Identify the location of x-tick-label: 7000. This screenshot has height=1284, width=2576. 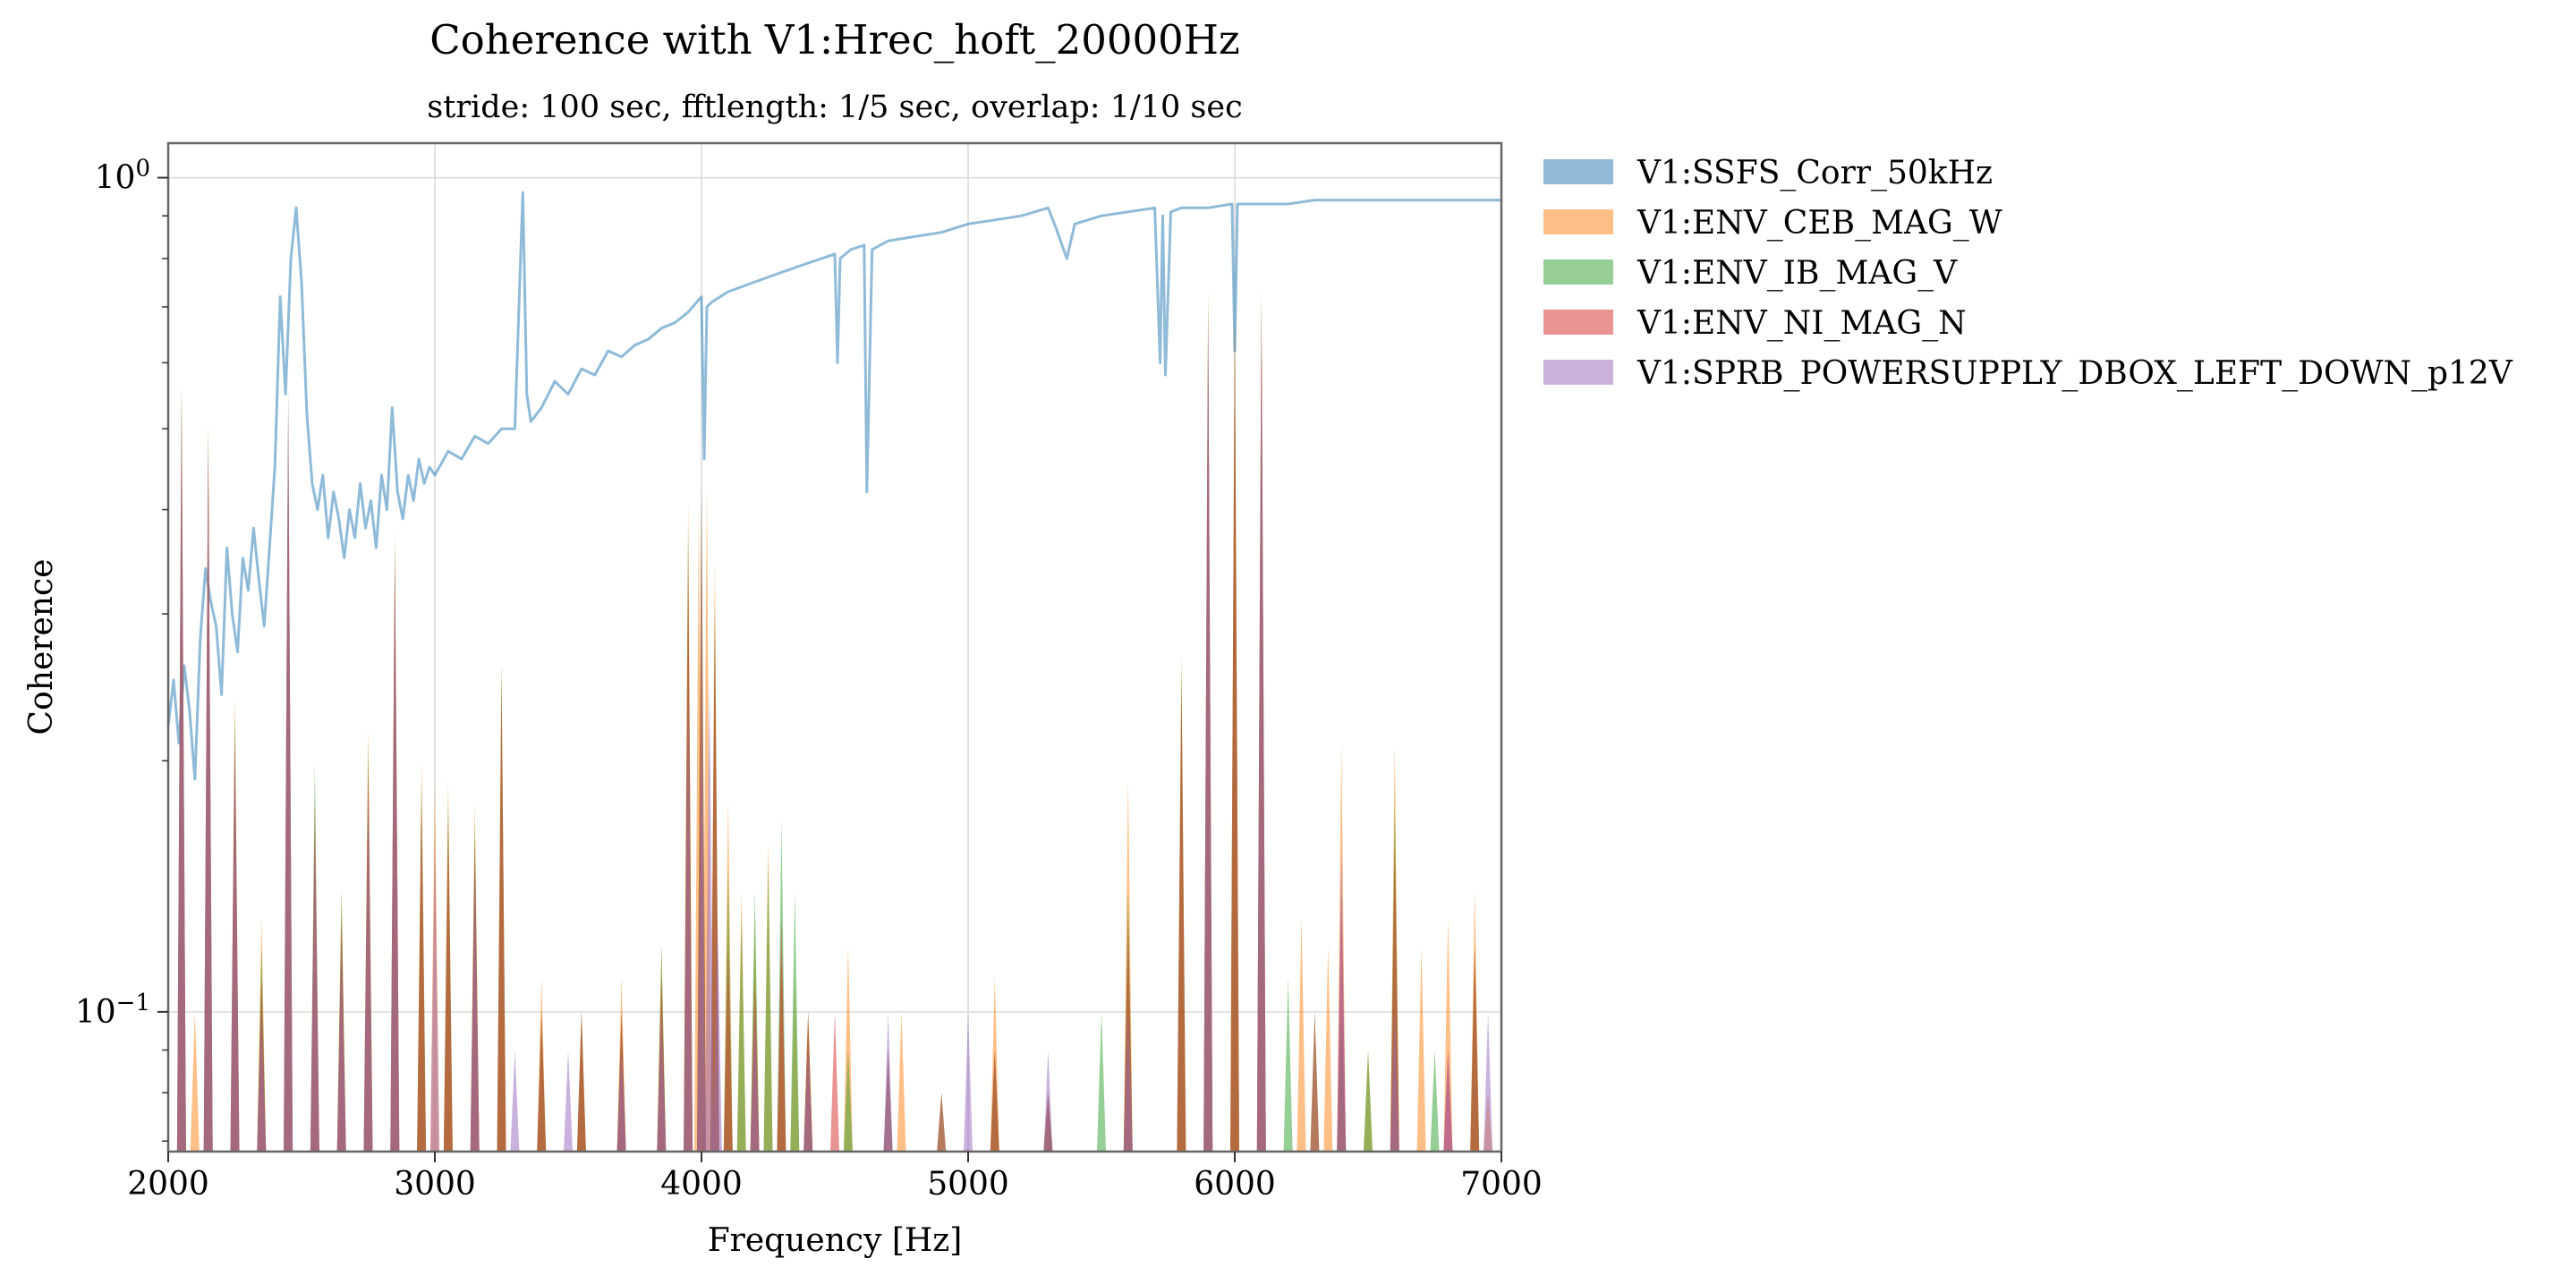
(1501, 1184).